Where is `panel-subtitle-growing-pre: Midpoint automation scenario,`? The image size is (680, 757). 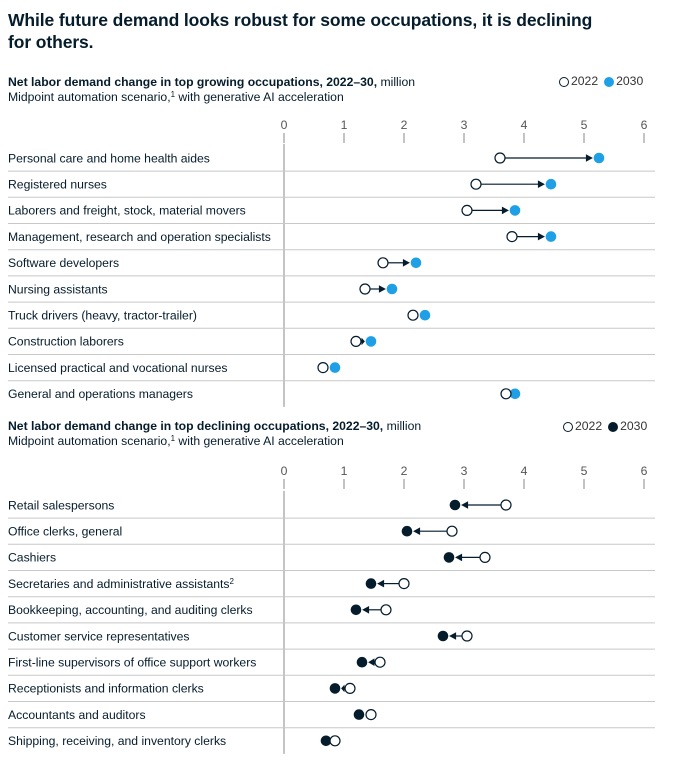 panel-subtitle-growing-pre: Midpoint automation scenario, is located at coordinates (89, 97).